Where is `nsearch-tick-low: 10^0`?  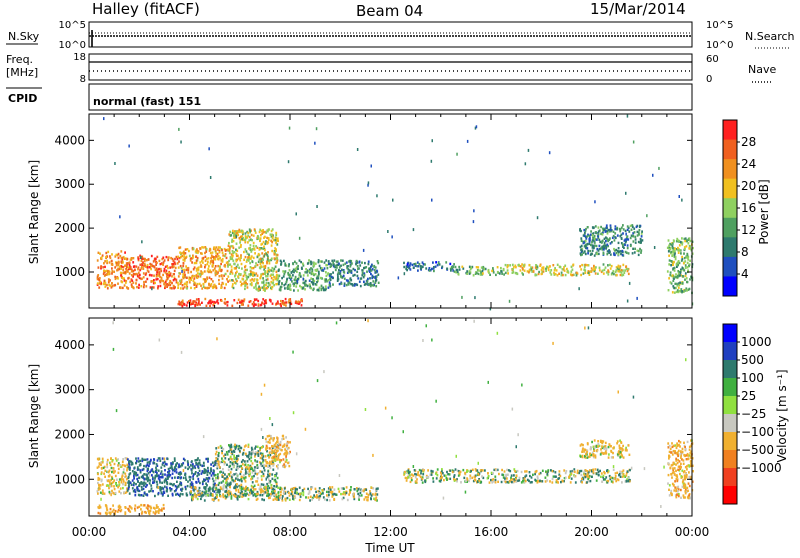
nsearch-tick-low: 10^0 is located at coordinates (719, 45).